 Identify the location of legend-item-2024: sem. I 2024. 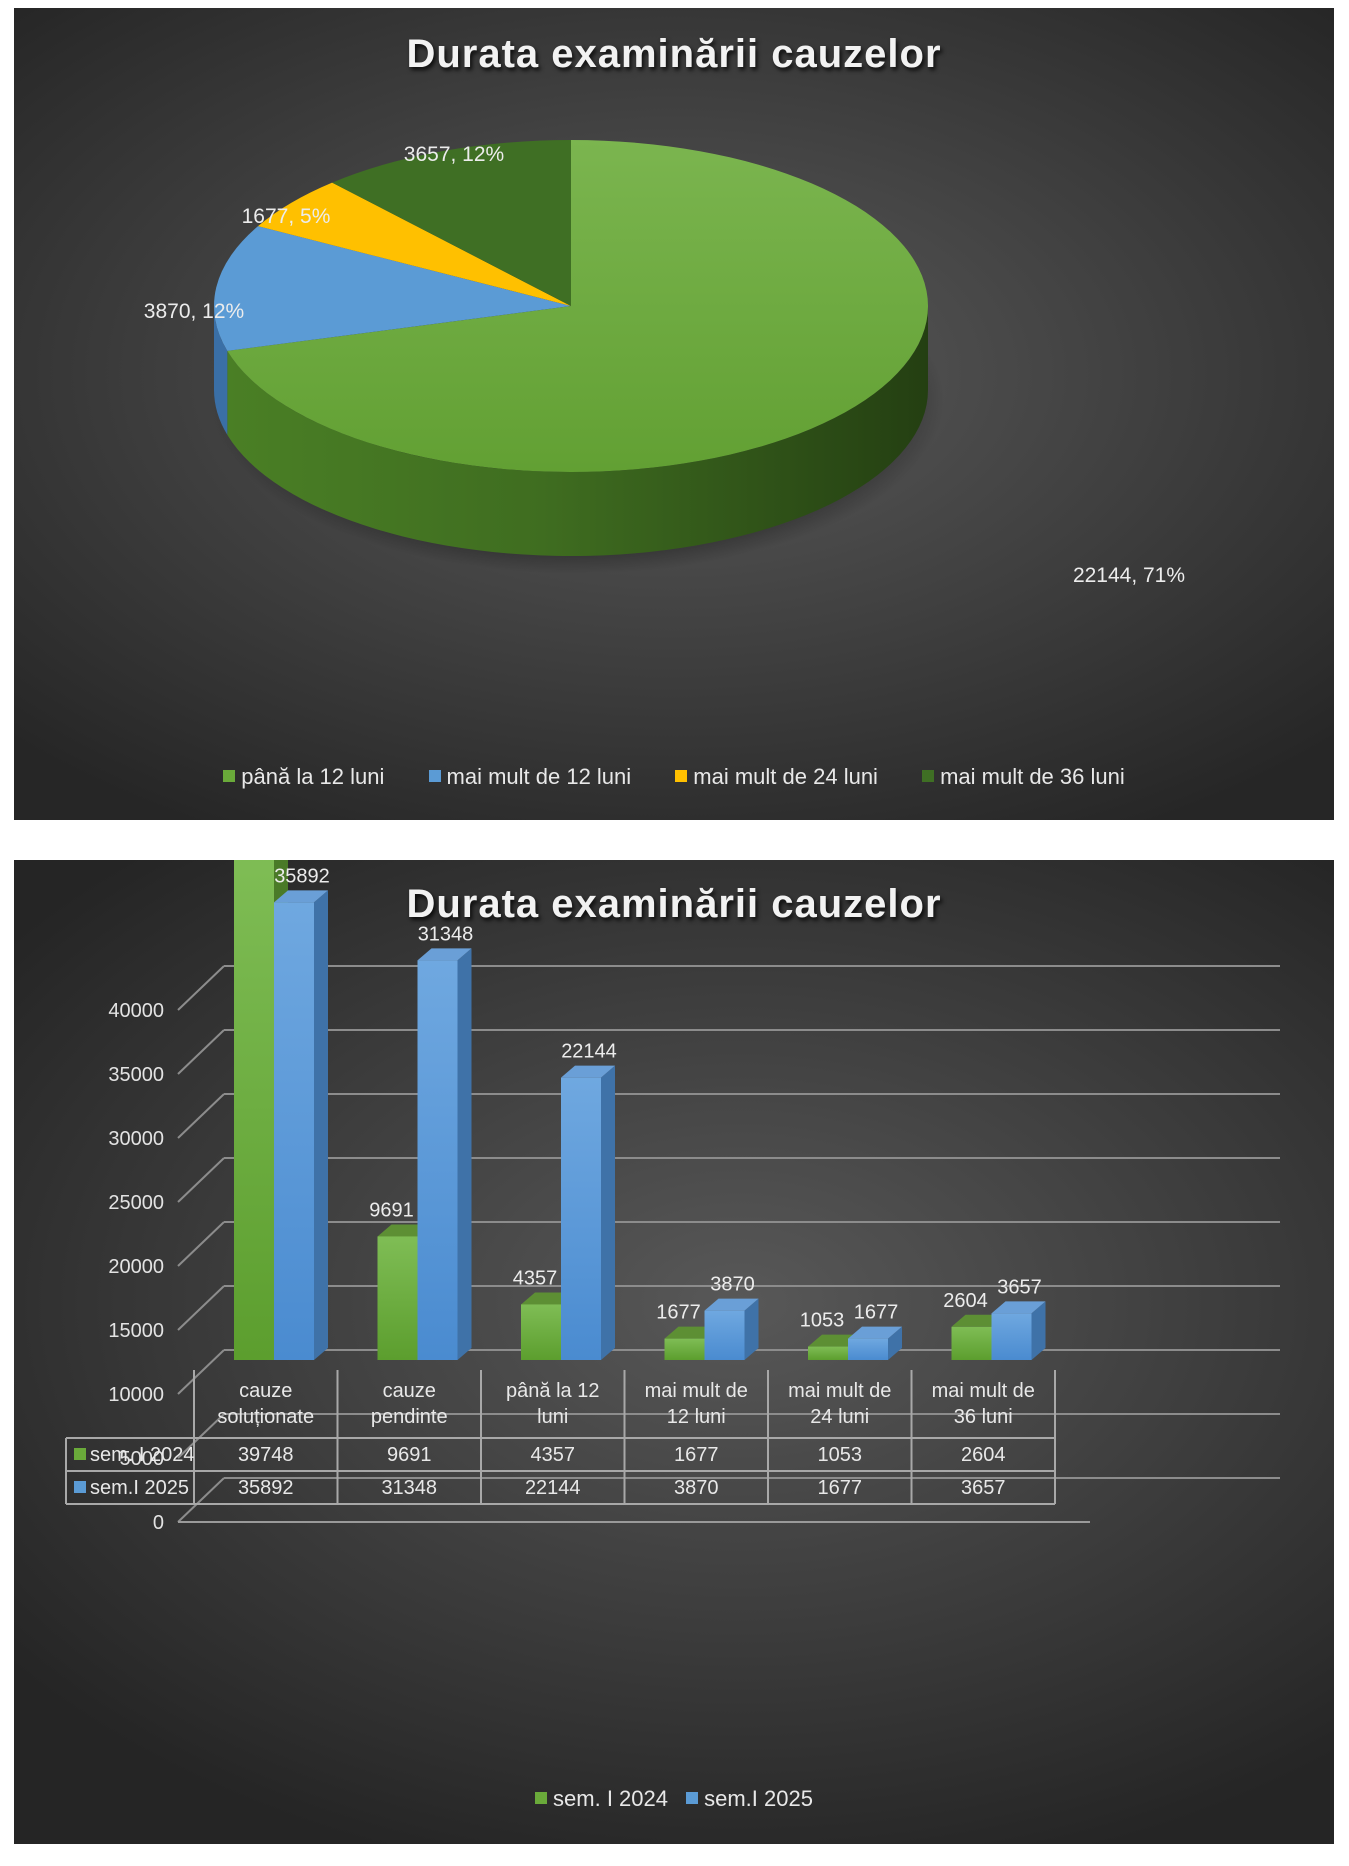
(601, 1799).